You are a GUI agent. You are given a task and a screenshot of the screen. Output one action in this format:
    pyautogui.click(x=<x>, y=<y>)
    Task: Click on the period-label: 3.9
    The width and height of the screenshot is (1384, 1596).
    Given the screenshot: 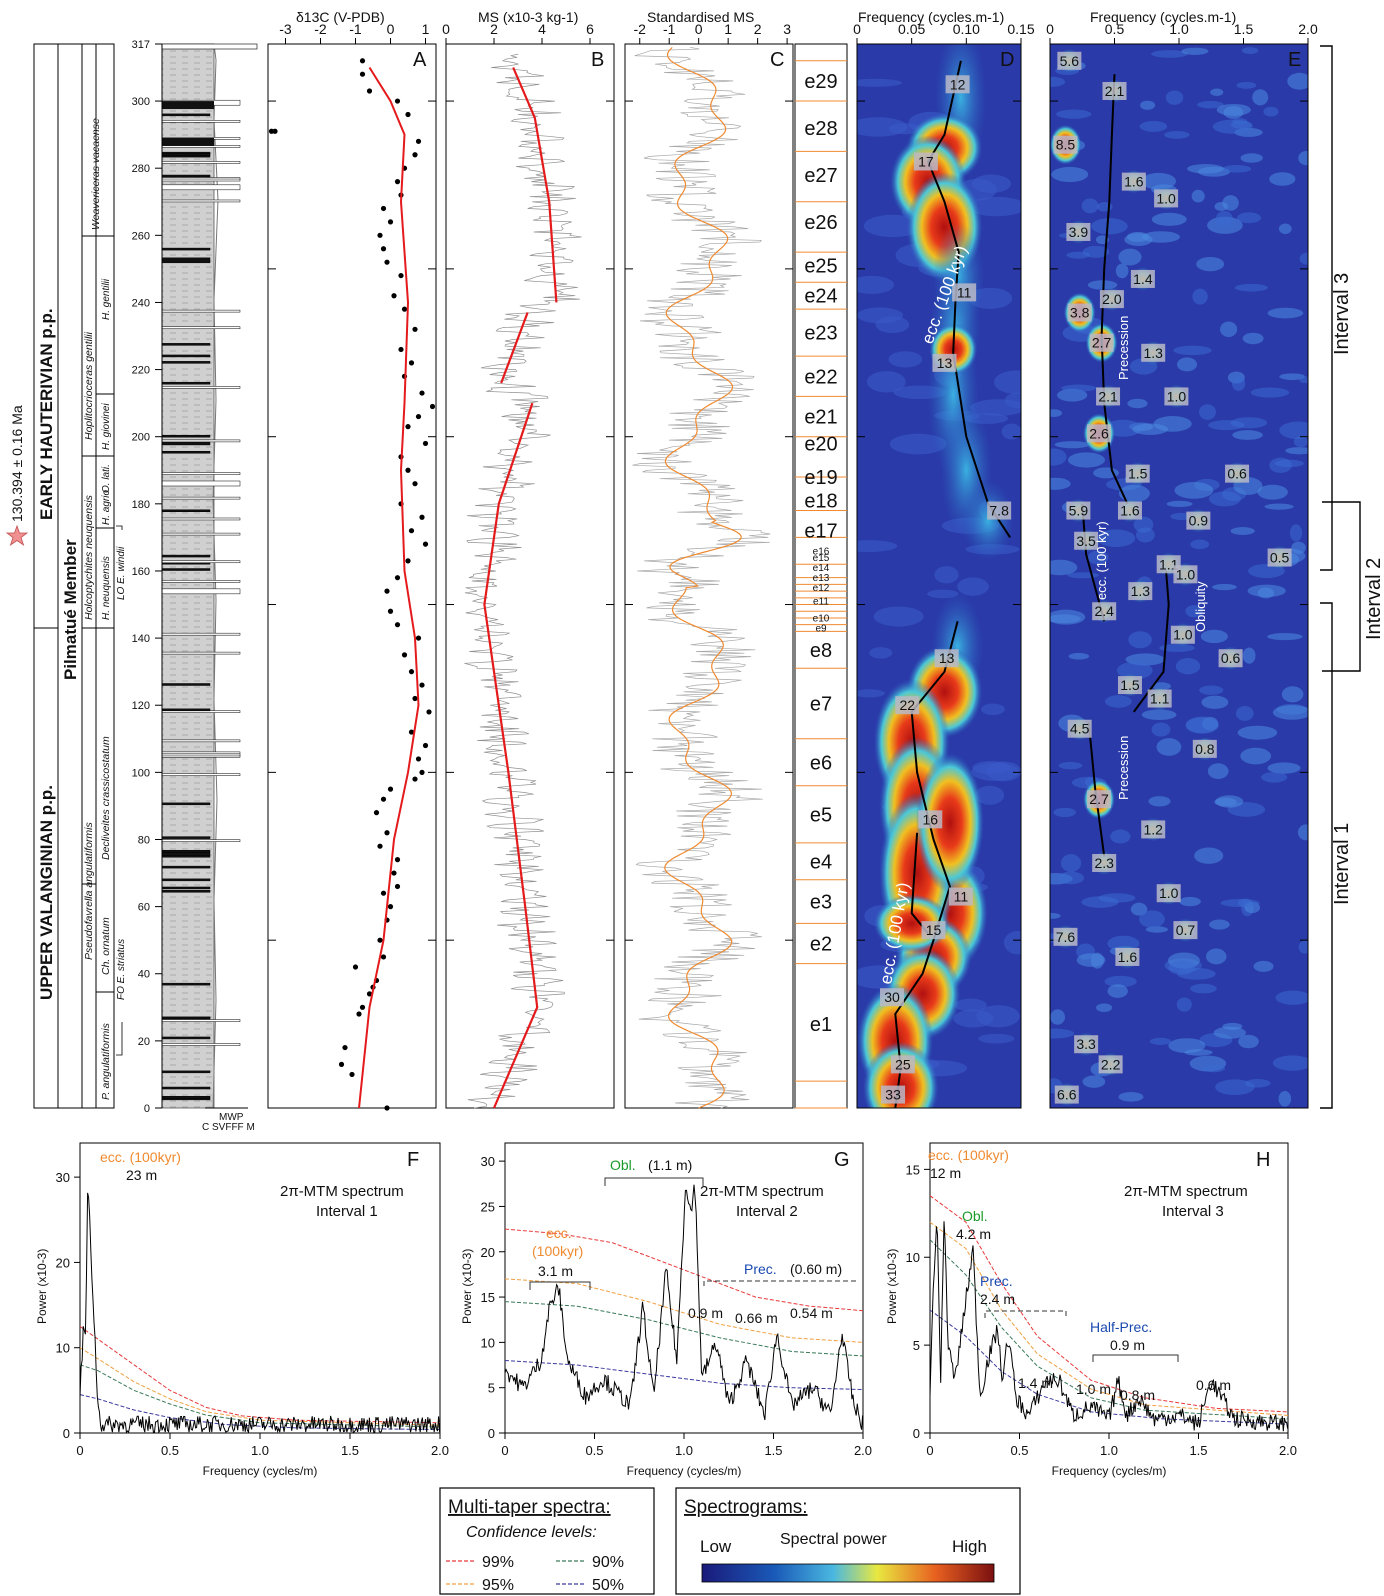 What is the action you would take?
    pyautogui.click(x=1079, y=232)
    